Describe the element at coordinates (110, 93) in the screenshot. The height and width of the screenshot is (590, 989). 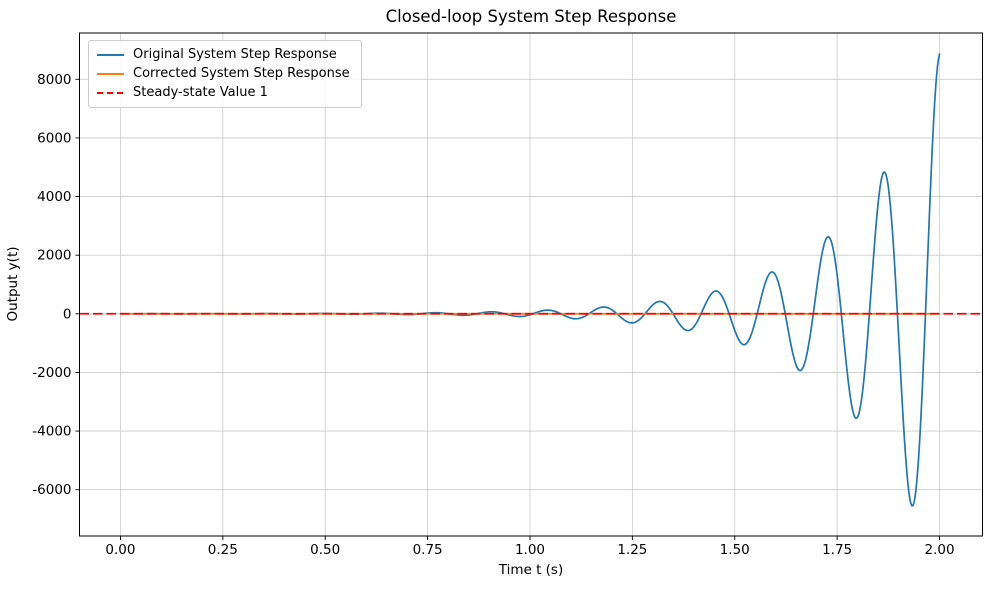
I see `legend-line-sample-steady-state` at that location.